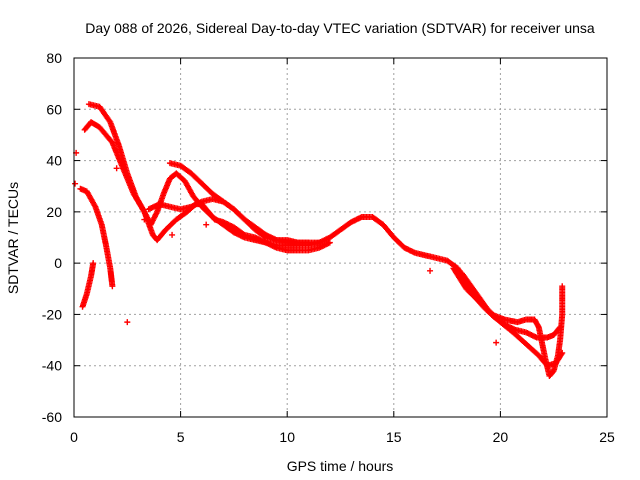  Describe the element at coordinates (13, 238) in the screenshot. I see `y-axis-label: SDTVAR / TECUs` at that location.